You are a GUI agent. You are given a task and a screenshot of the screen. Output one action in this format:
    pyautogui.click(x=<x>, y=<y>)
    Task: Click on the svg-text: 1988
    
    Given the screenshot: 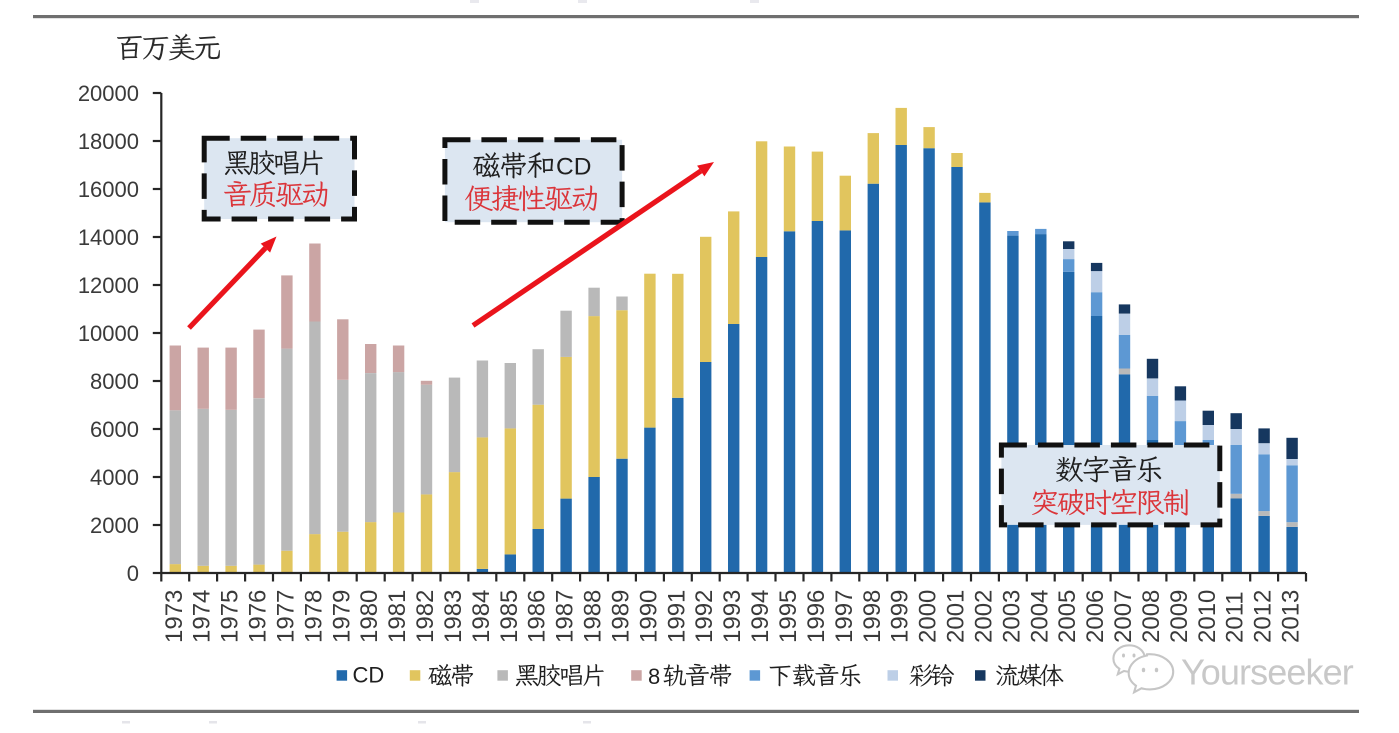 What is the action you would take?
    pyautogui.click(x=593, y=616)
    